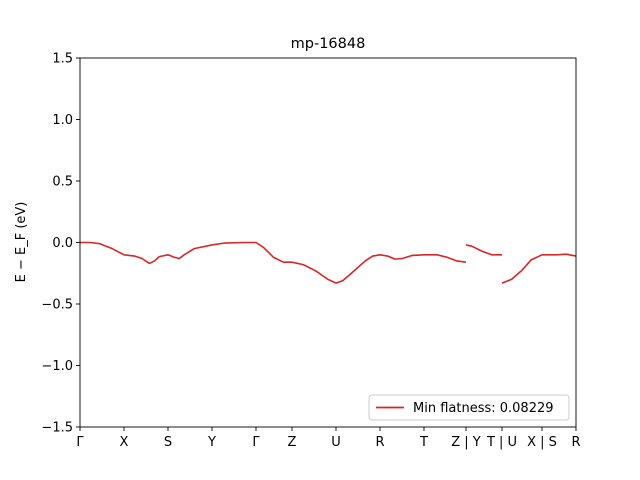 Image resolution: width=640 pixels, height=480 pixels. Describe the element at coordinates (328, 438) in the screenshot. I see `x-axis: Γ X S Y Γ Z U R T Z | Y T | U X | S R` at that location.